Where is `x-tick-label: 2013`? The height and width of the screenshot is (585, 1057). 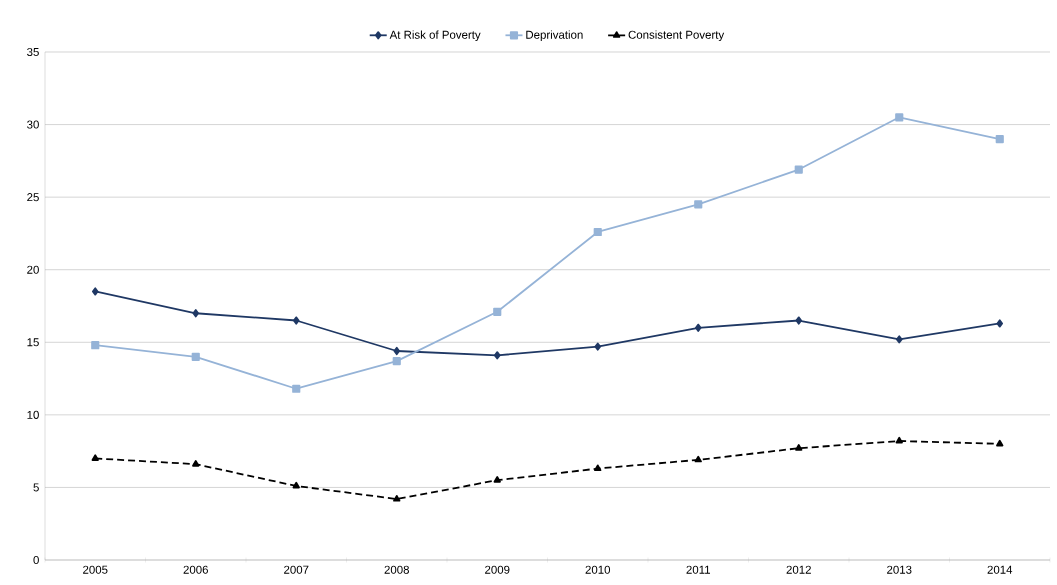
x-tick-label: 2013 is located at coordinates (899, 569).